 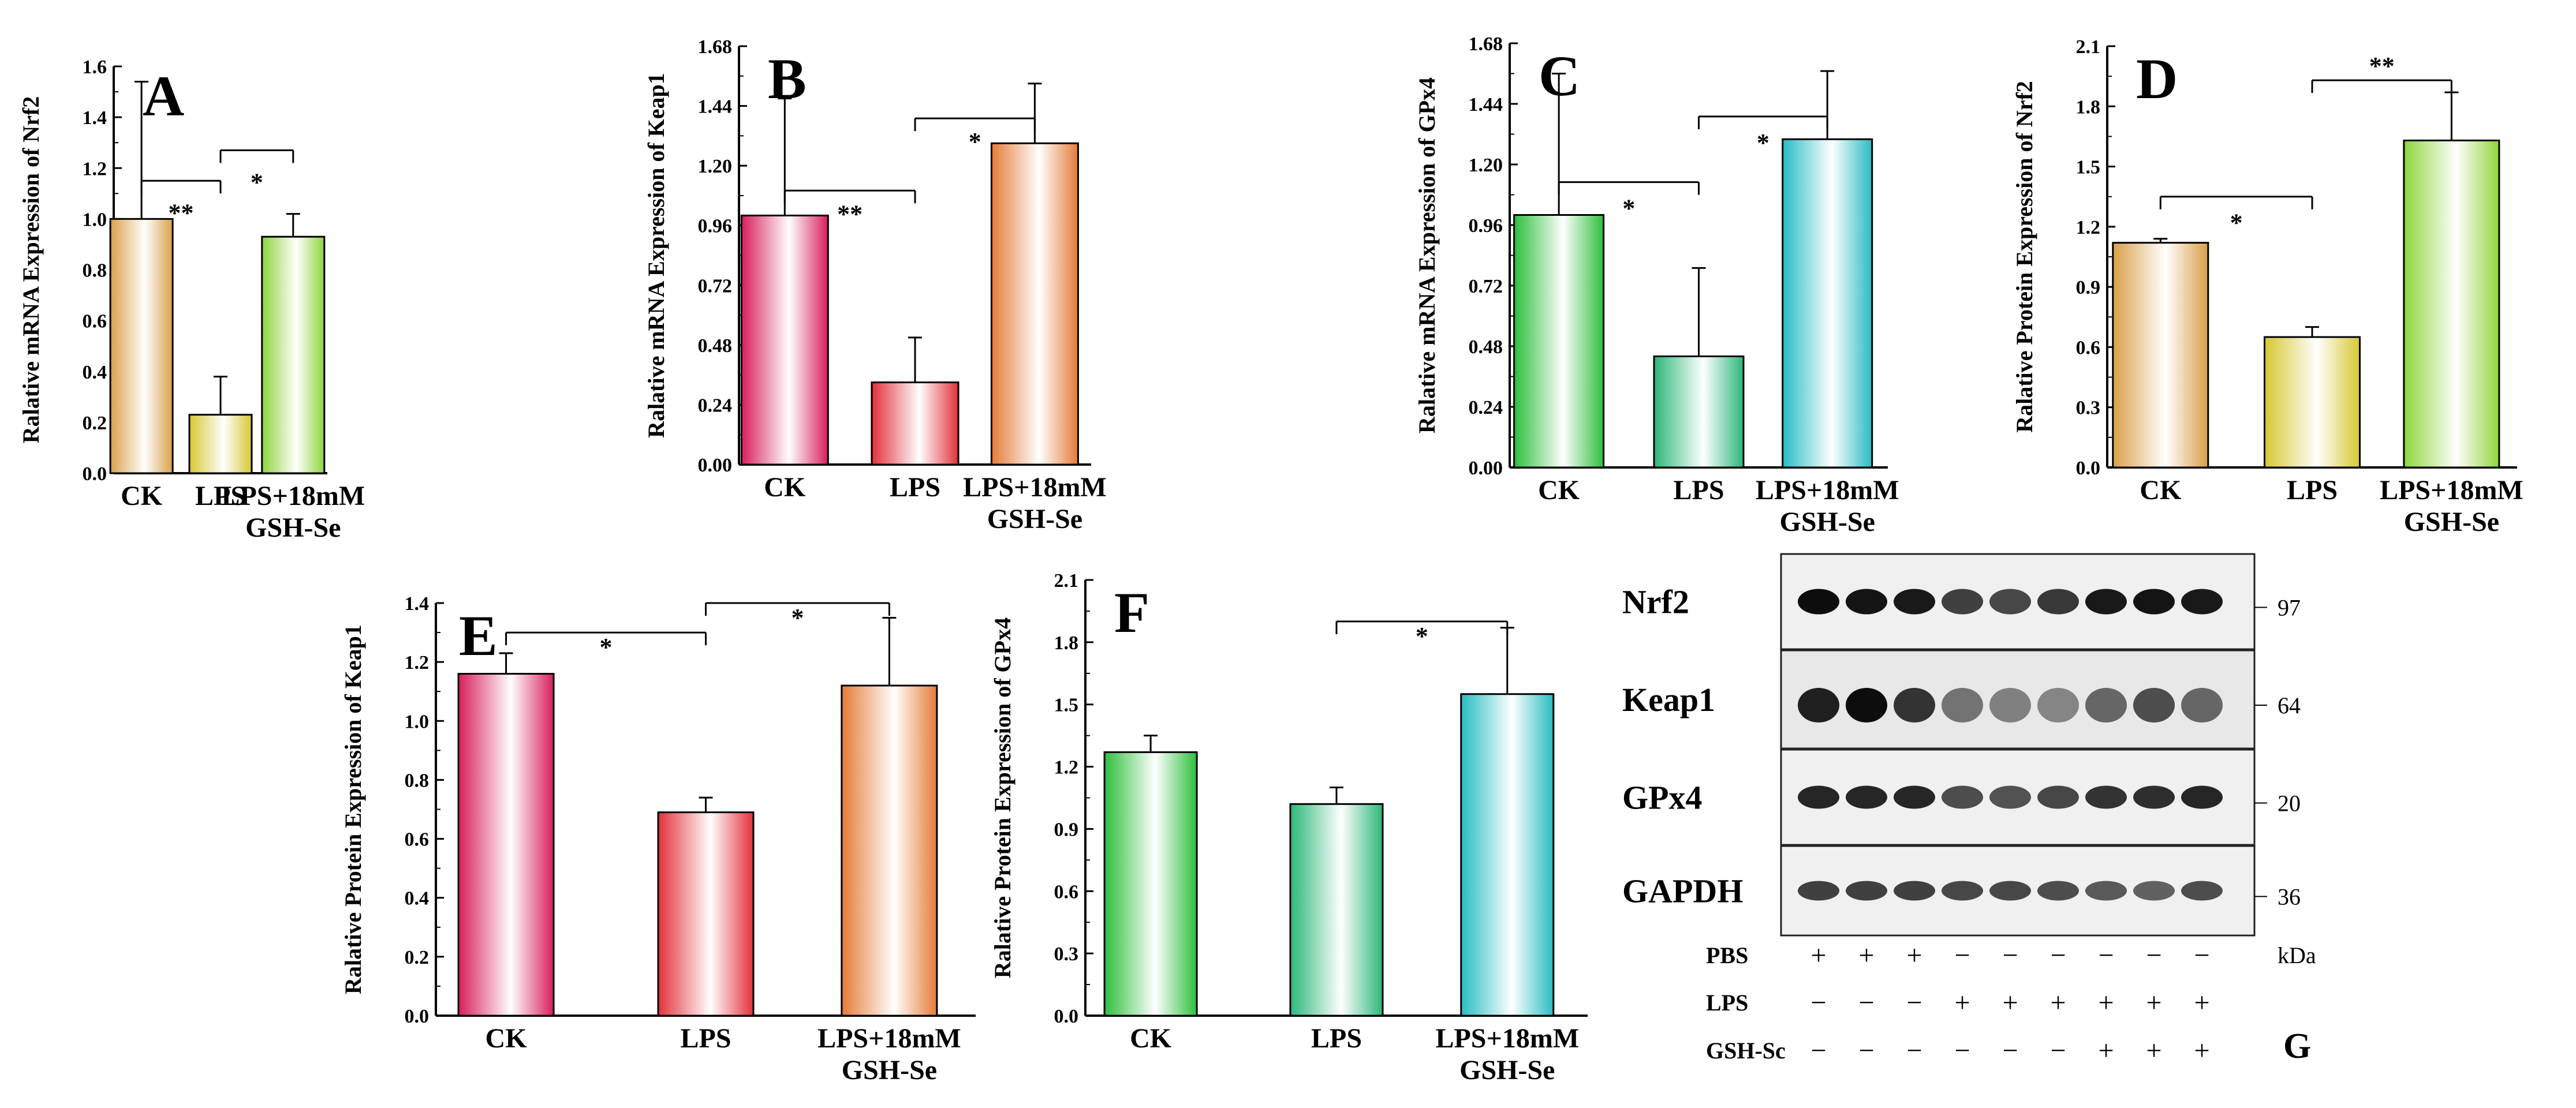 I want to click on y-axis-label: Ralative Protein Expression of Nrf2, so click(x=2024, y=257).